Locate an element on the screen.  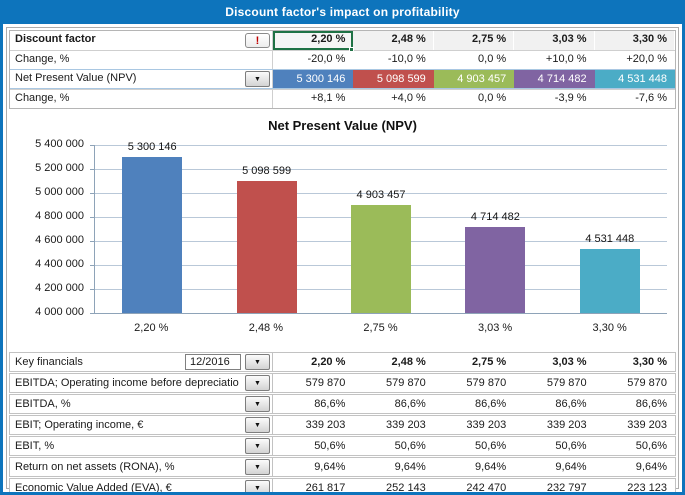
financial-value: 242 470 is located at coordinates (486, 488).